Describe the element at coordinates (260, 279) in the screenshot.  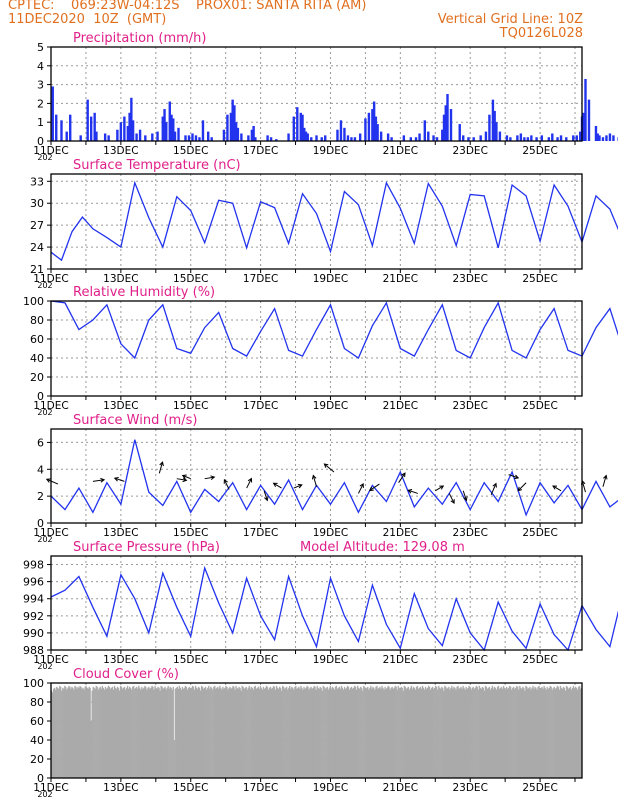
I see `x-tick-label: 17DEC` at that location.